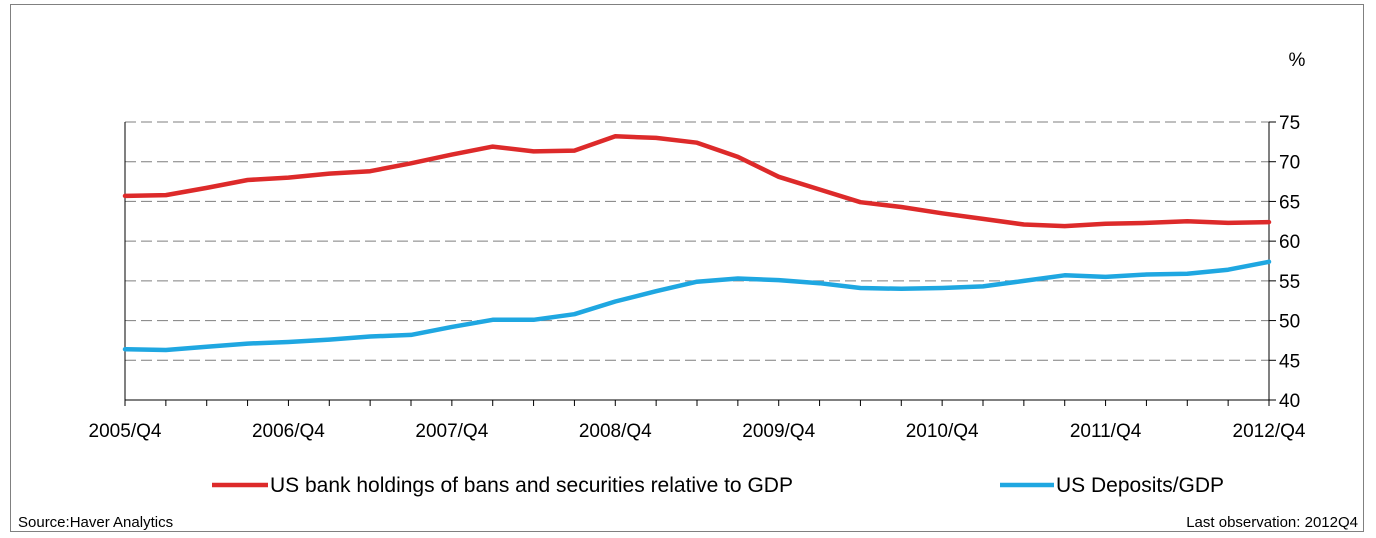  What do you see at coordinates (1272, 522) in the screenshot?
I see `last-observation-note: Last observation: 2012Q4` at bounding box center [1272, 522].